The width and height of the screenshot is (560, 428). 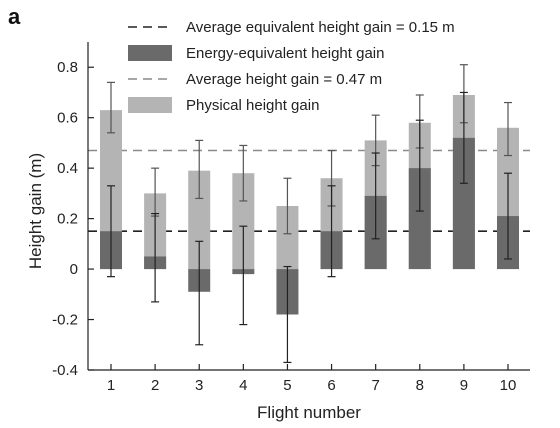 What do you see at coordinates (420, 385) in the screenshot?
I see `x-tick-label: 8` at bounding box center [420, 385].